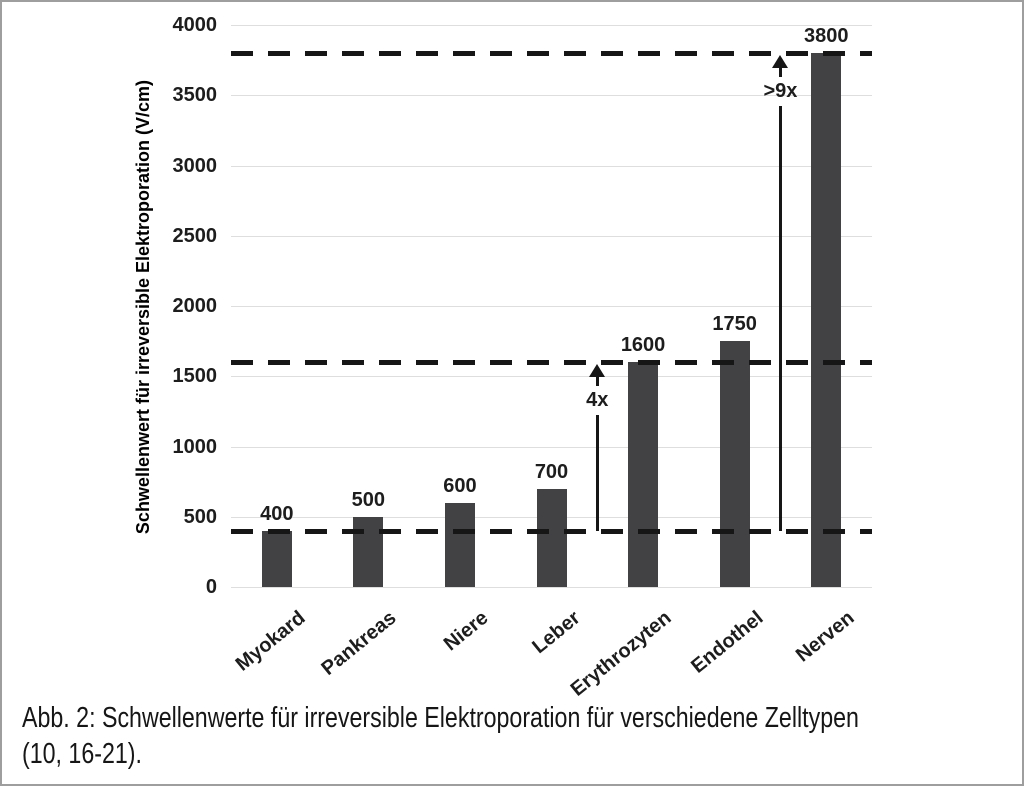  What do you see at coordinates (597, 382) in the screenshot?
I see `annotation-stem-top-4x` at bounding box center [597, 382].